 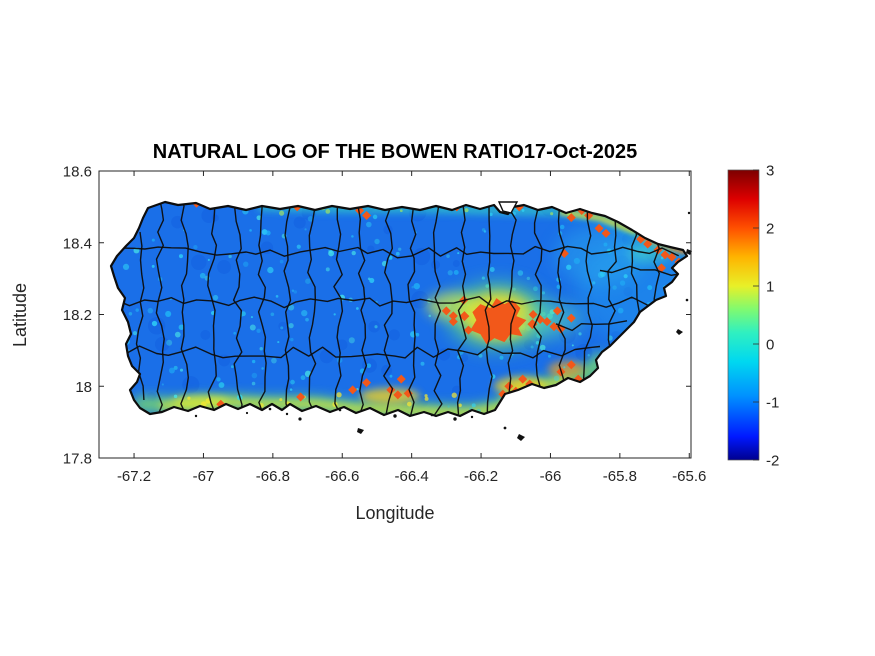 I want to click on y-tick-label: 18.6, so click(x=77, y=172).